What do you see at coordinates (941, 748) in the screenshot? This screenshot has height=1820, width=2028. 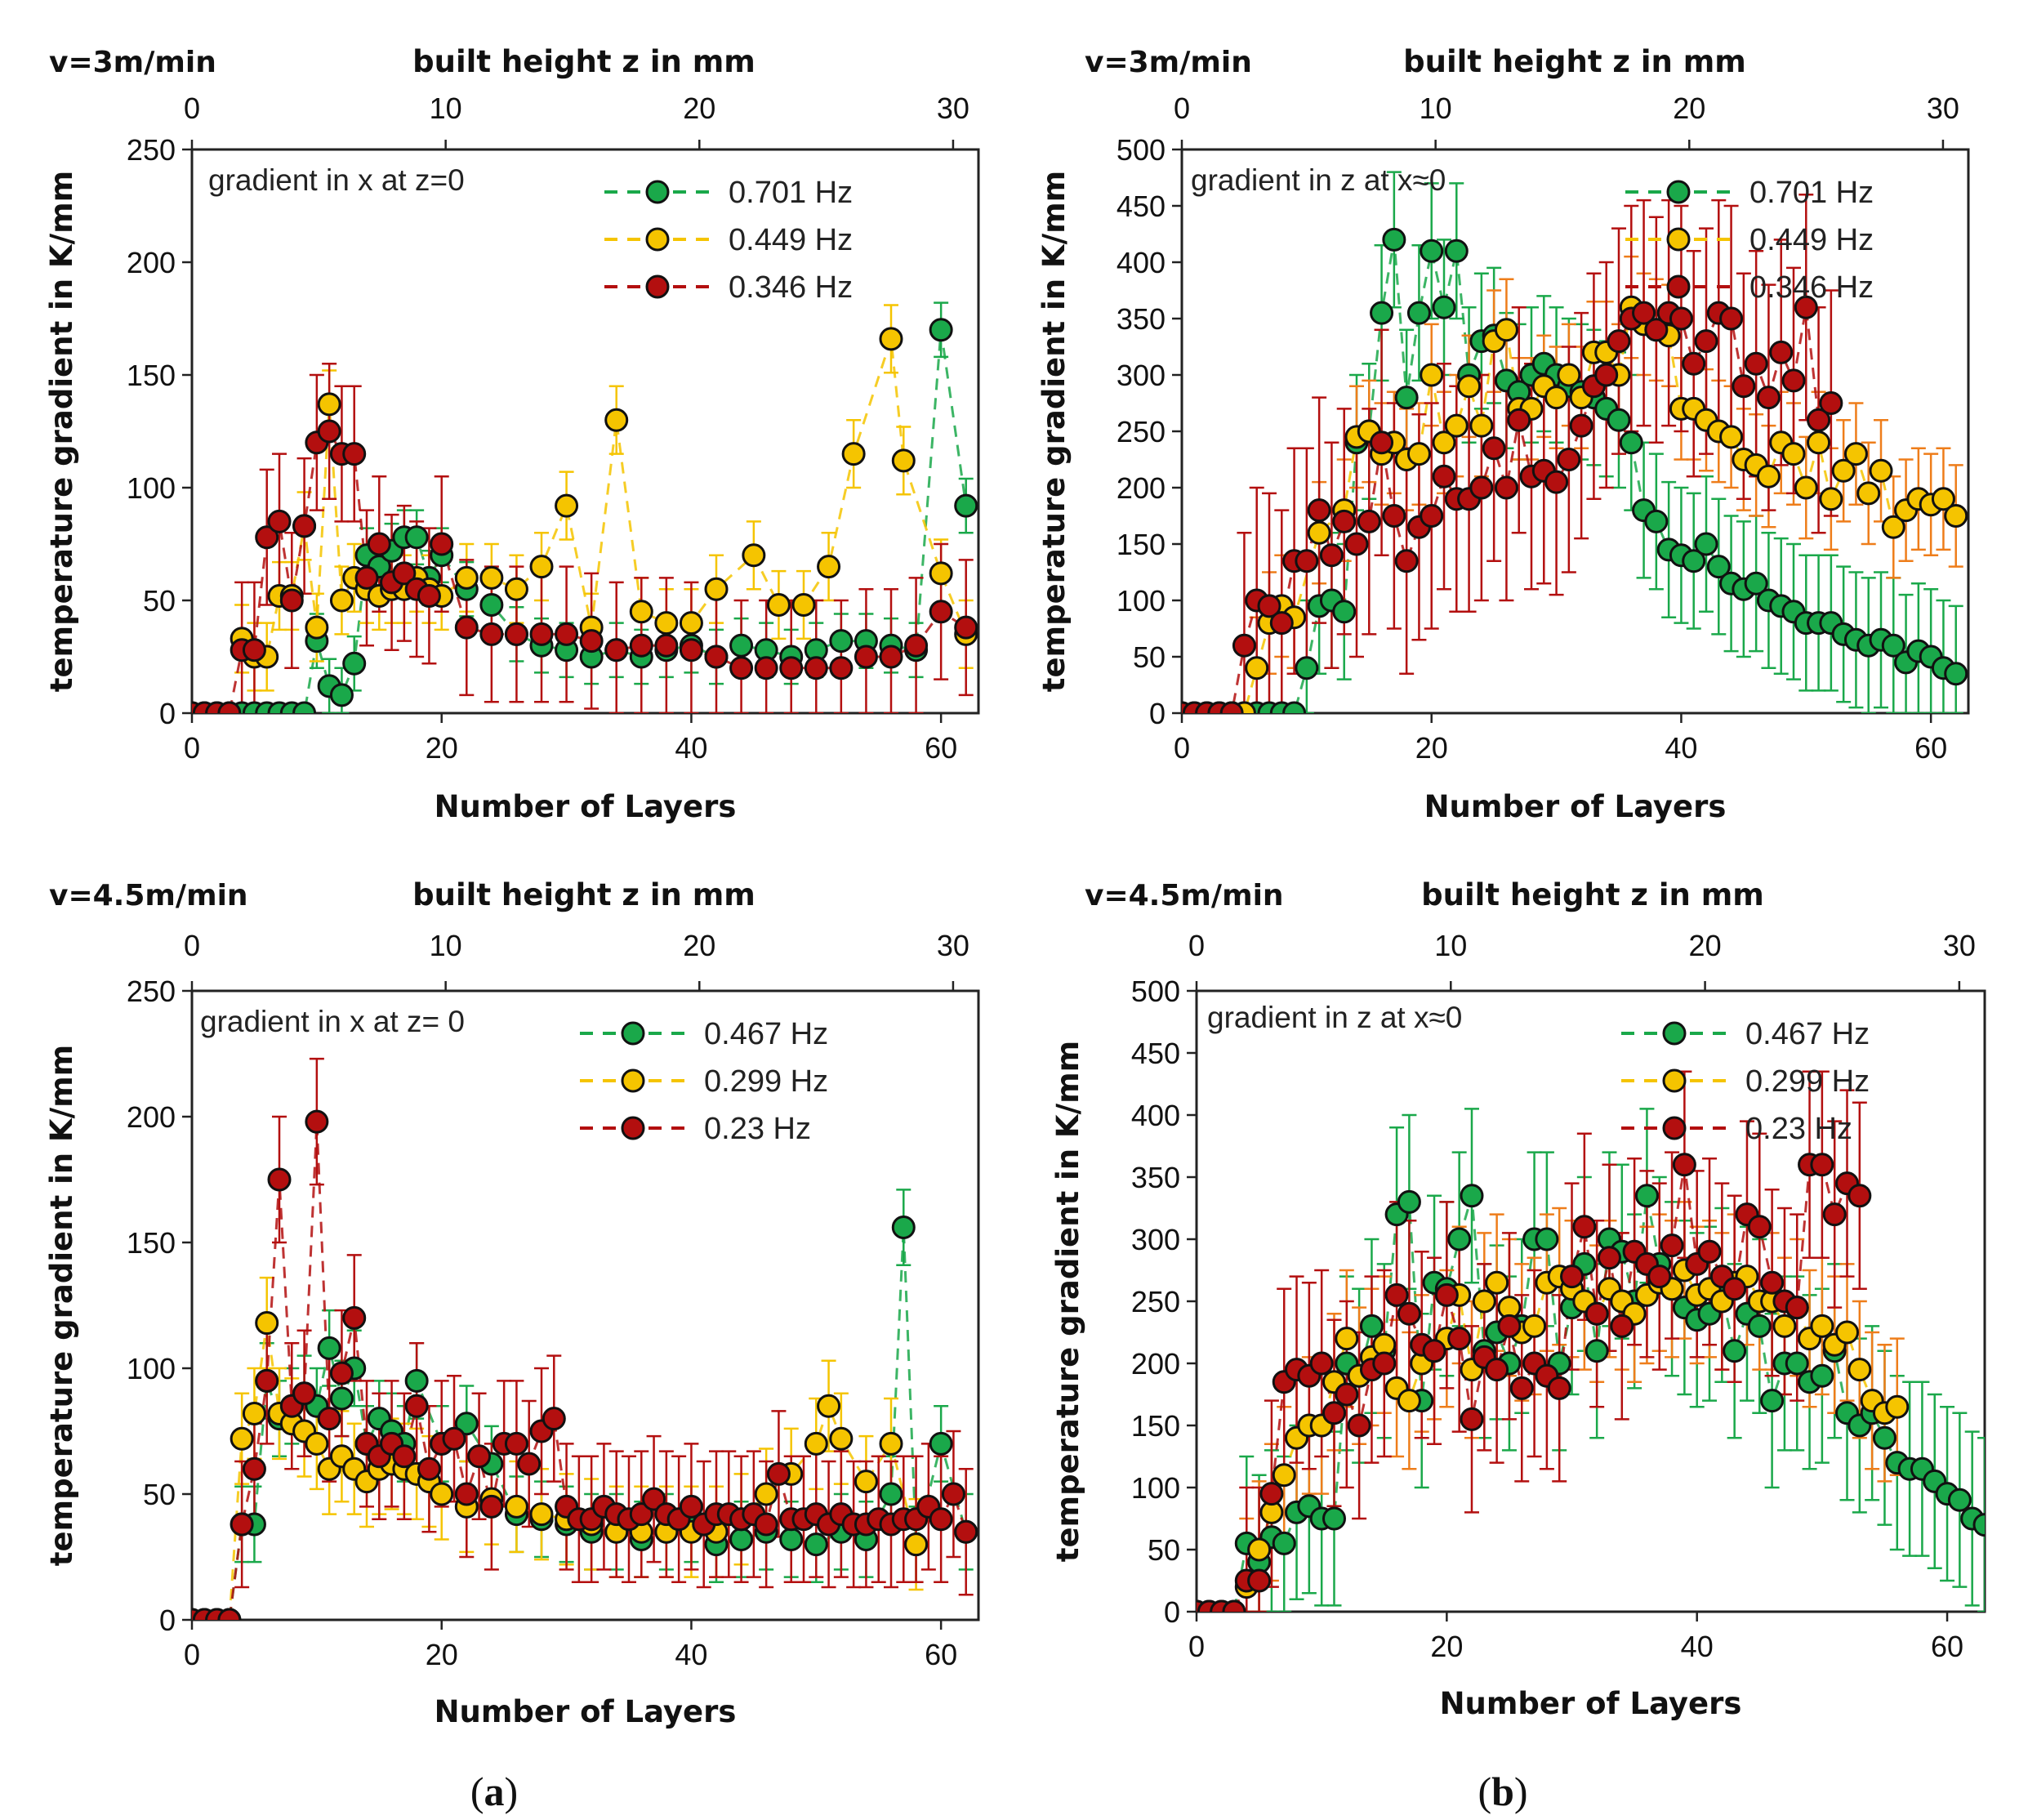 I see `x-tick-label: 60` at bounding box center [941, 748].